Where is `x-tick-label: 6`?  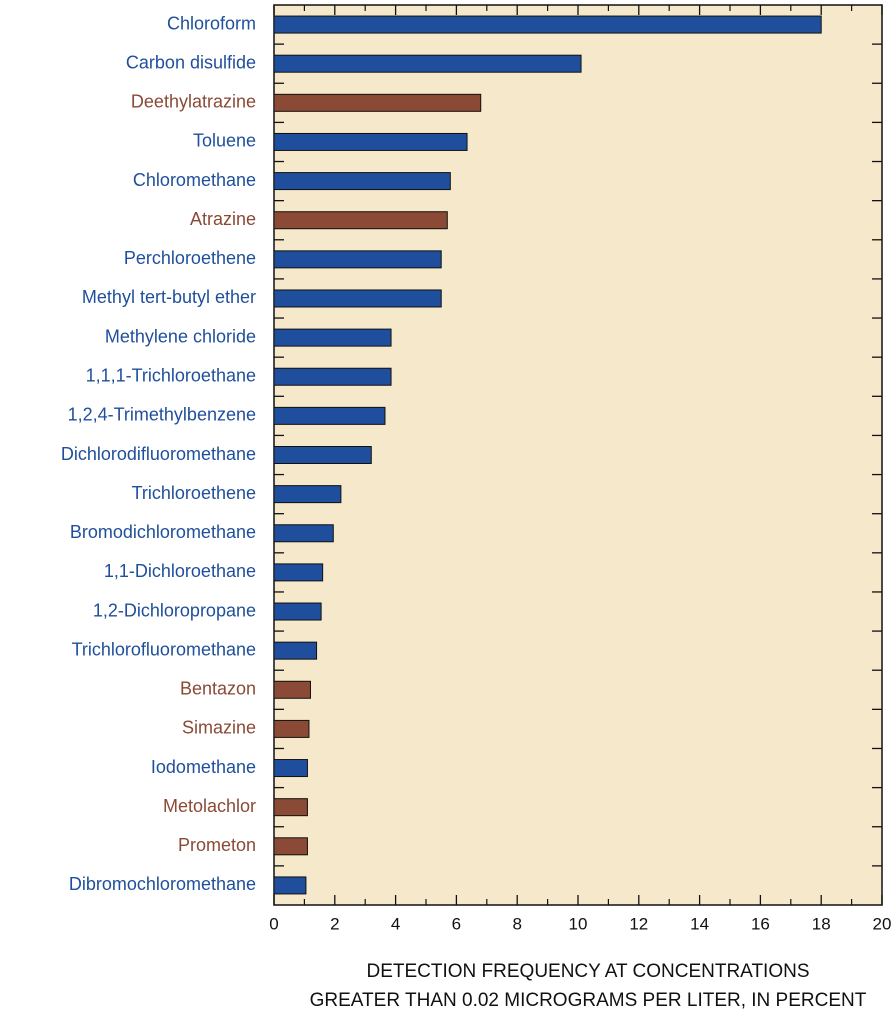 x-tick-label: 6 is located at coordinates (456, 923).